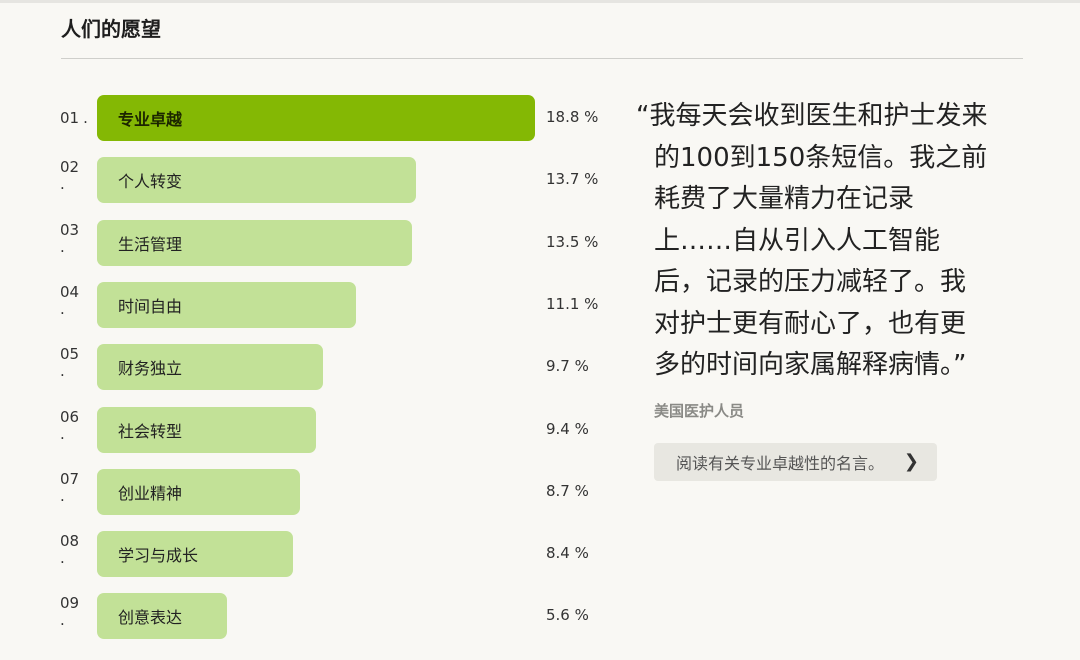 The height and width of the screenshot is (660, 1080). Describe the element at coordinates (812, 116) in the screenshot. I see `quote-line: “我每天会收到医生和护士发来` at that location.